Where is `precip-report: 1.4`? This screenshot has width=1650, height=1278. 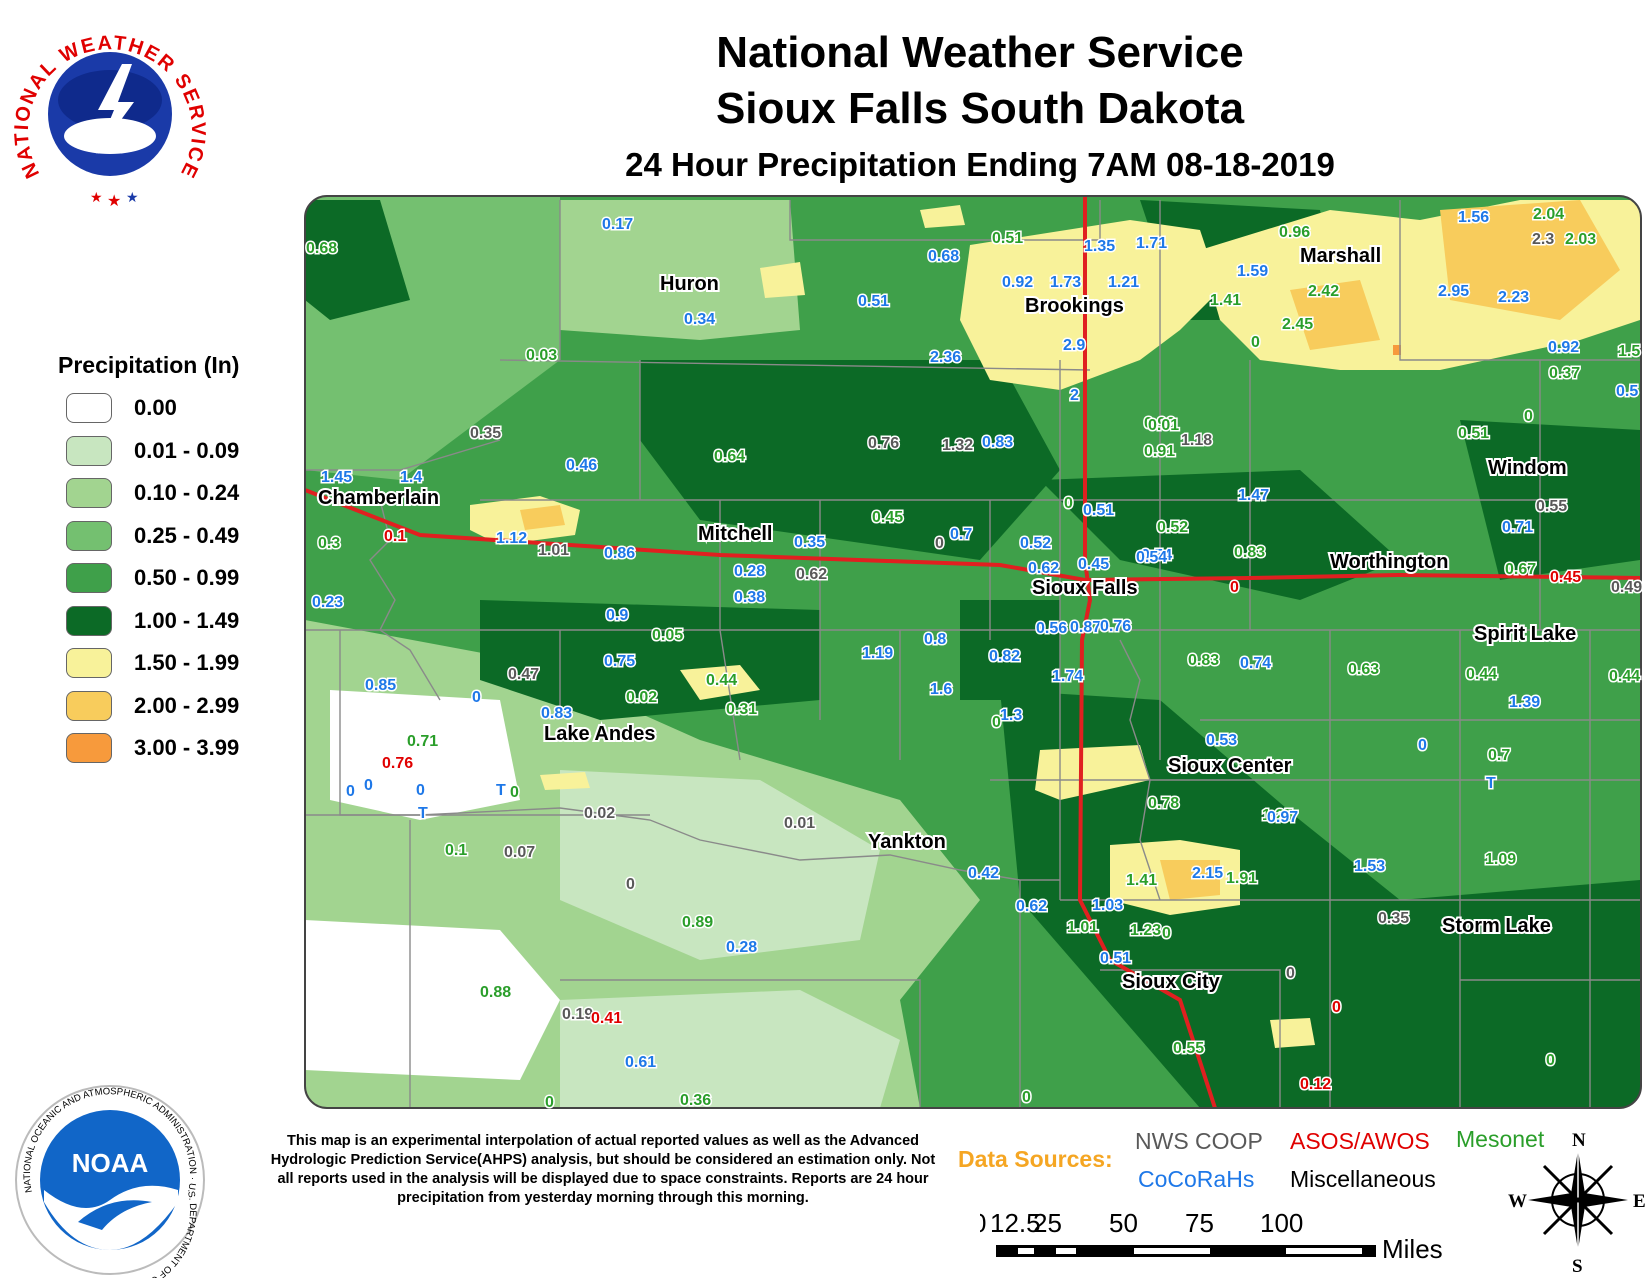
precip-report: 1.4 is located at coordinates (411, 477).